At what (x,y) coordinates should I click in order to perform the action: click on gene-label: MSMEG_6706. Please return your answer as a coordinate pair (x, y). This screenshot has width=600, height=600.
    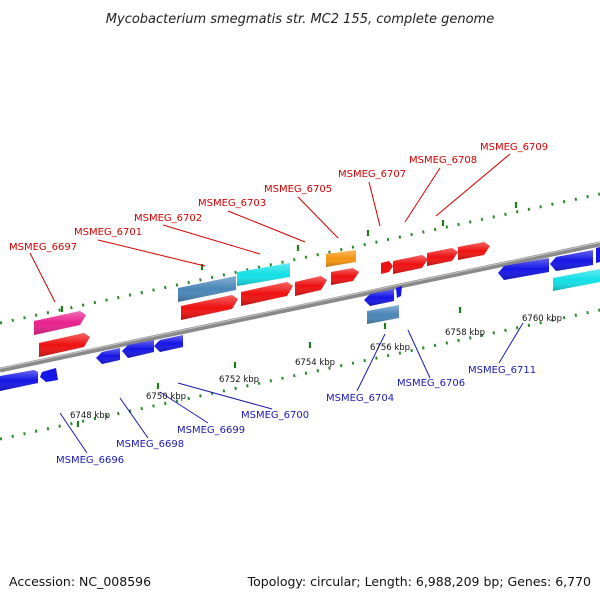
    Looking at the image, I should click on (431, 383).